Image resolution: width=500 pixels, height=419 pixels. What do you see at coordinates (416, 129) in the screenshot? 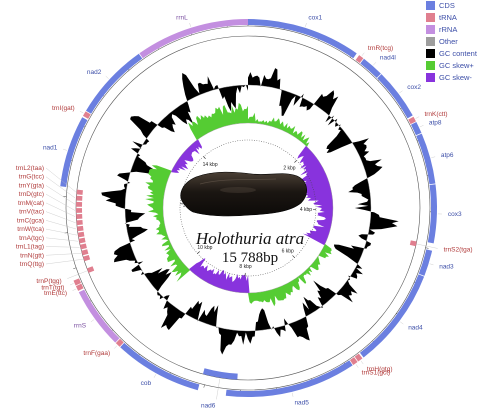
I see `feature-arc-atp8` at bounding box center [416, 129].